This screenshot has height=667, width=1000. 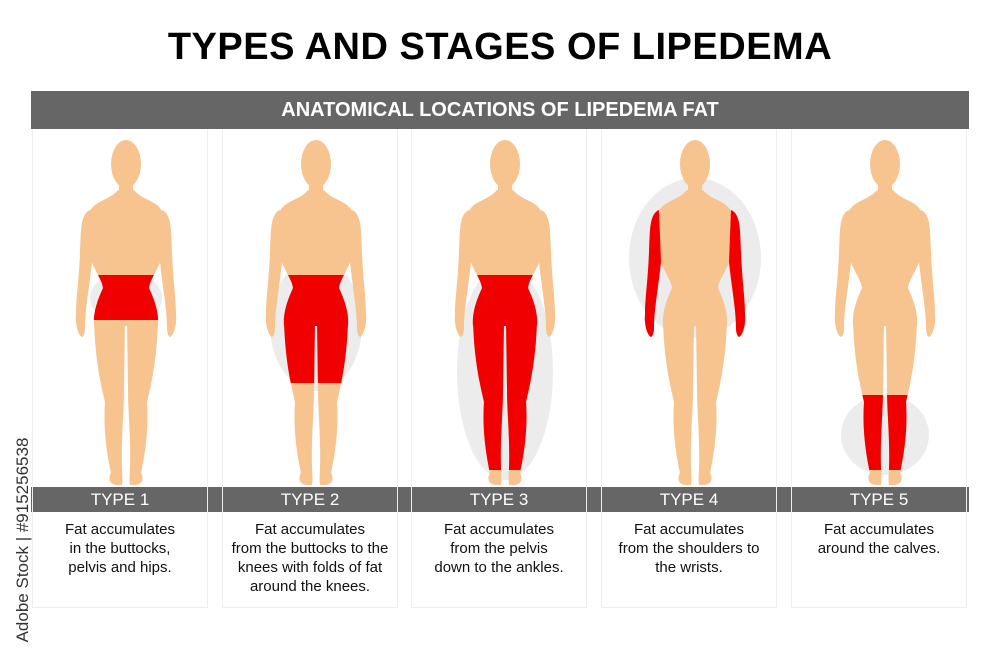 What do you see at coordinates (500, 47) in the screenshot?
I see `page-title: TYPES AND STAGES OF LIPEDEMA` at bounding box center [500, 47].